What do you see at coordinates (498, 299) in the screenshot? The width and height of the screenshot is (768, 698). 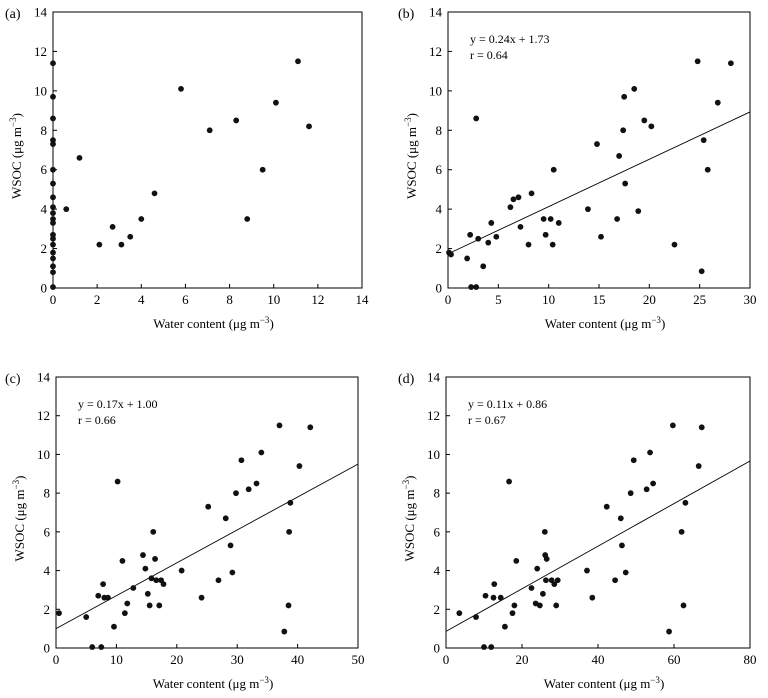 I see `x-tick-label: 5` at bounding box center [498, 299].